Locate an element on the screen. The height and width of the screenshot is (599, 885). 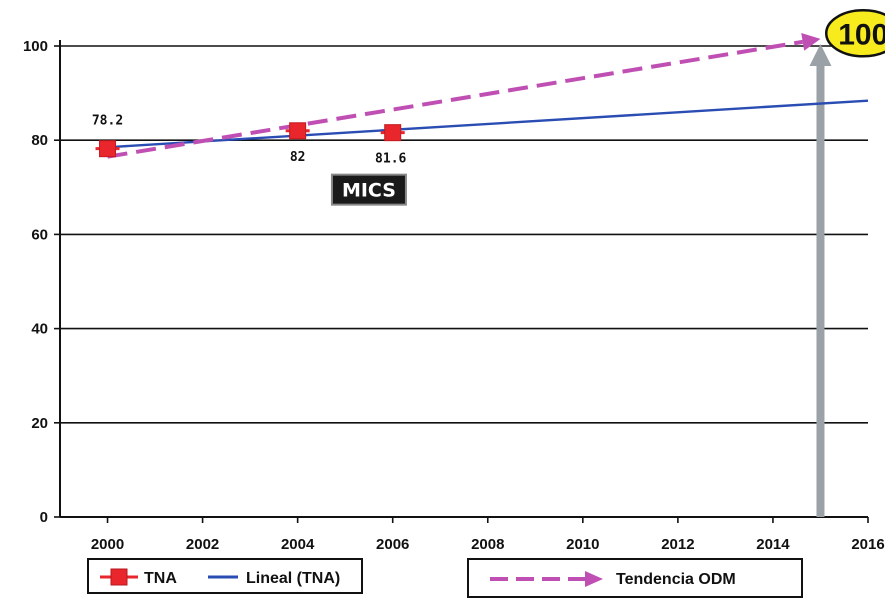
target-badge is located at coordinates (855, 33).